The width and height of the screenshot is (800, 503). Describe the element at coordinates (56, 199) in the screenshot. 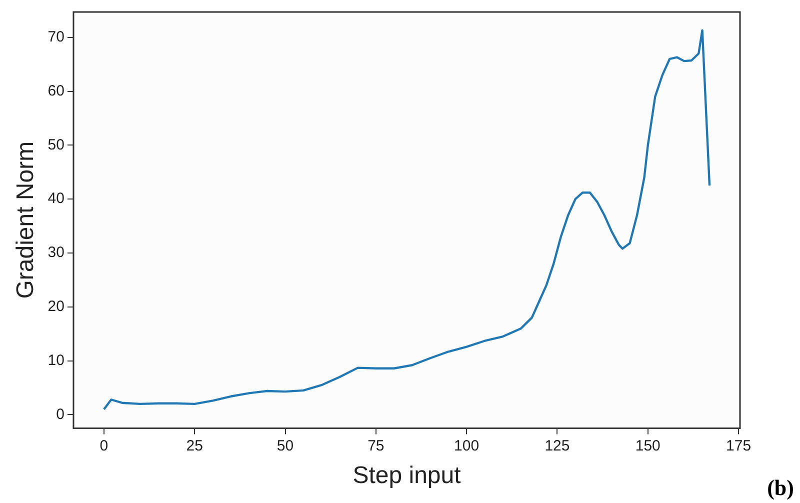

I see `y-tick-label: 40` at that location.